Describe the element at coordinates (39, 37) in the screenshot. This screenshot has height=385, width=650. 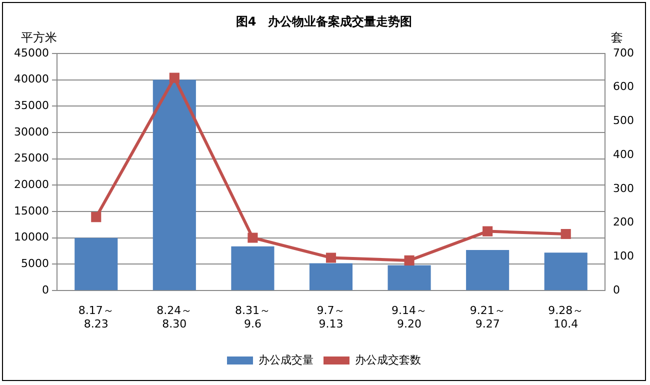
I see `y-axis-title: 平方米` at that location.